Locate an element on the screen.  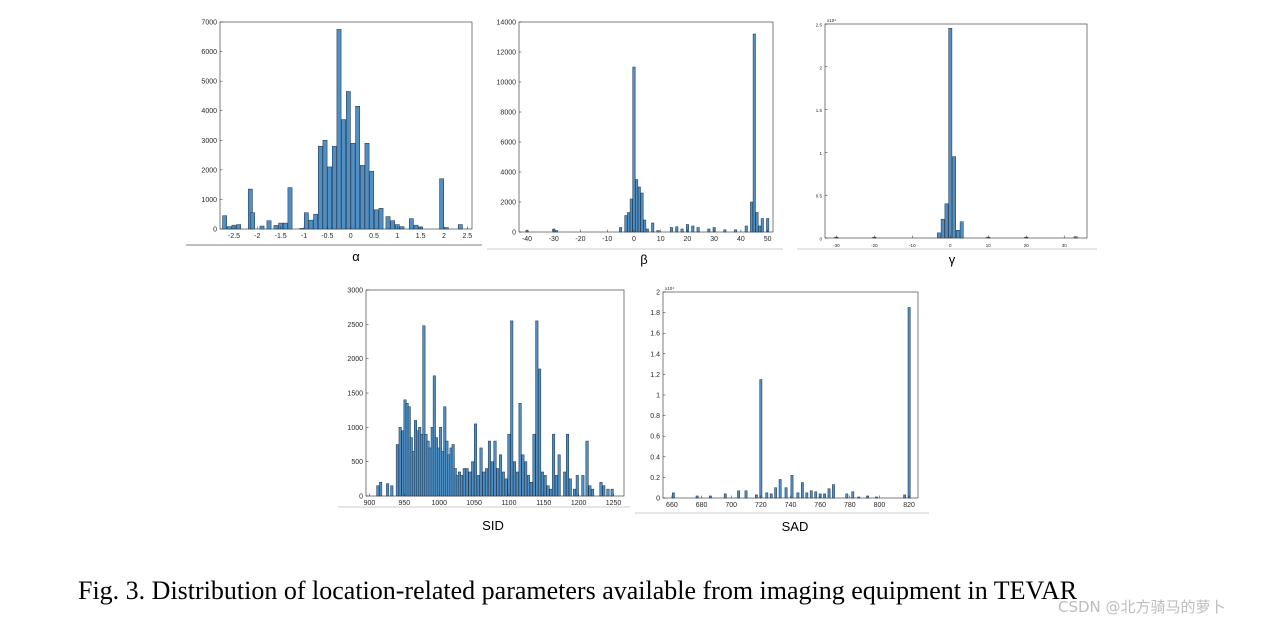
histogram-gamma-panel: -30 -20 -10 0 10 20 30 0 0.5 1 1.5 2 2.5 x10⁴ γ is located at coordinates (947, 144).